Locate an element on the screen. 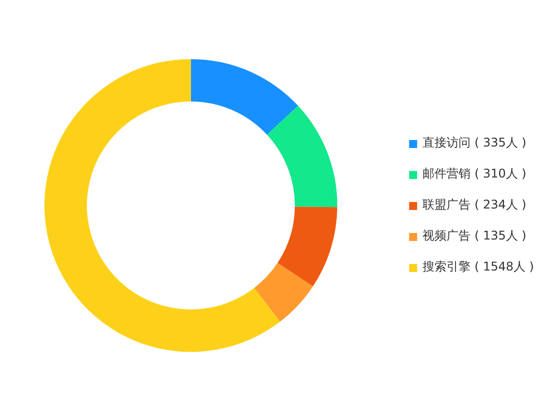 This screenshot has width=550, height=420. legend-label: 视频广告 ( 135人 ) is located at coordinates (474, 236).